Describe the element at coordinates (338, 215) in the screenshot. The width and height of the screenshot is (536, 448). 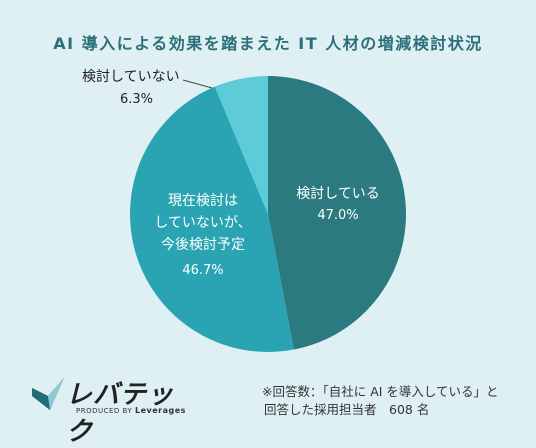
I see `slice-label-0-value: 47.0%` at that location.